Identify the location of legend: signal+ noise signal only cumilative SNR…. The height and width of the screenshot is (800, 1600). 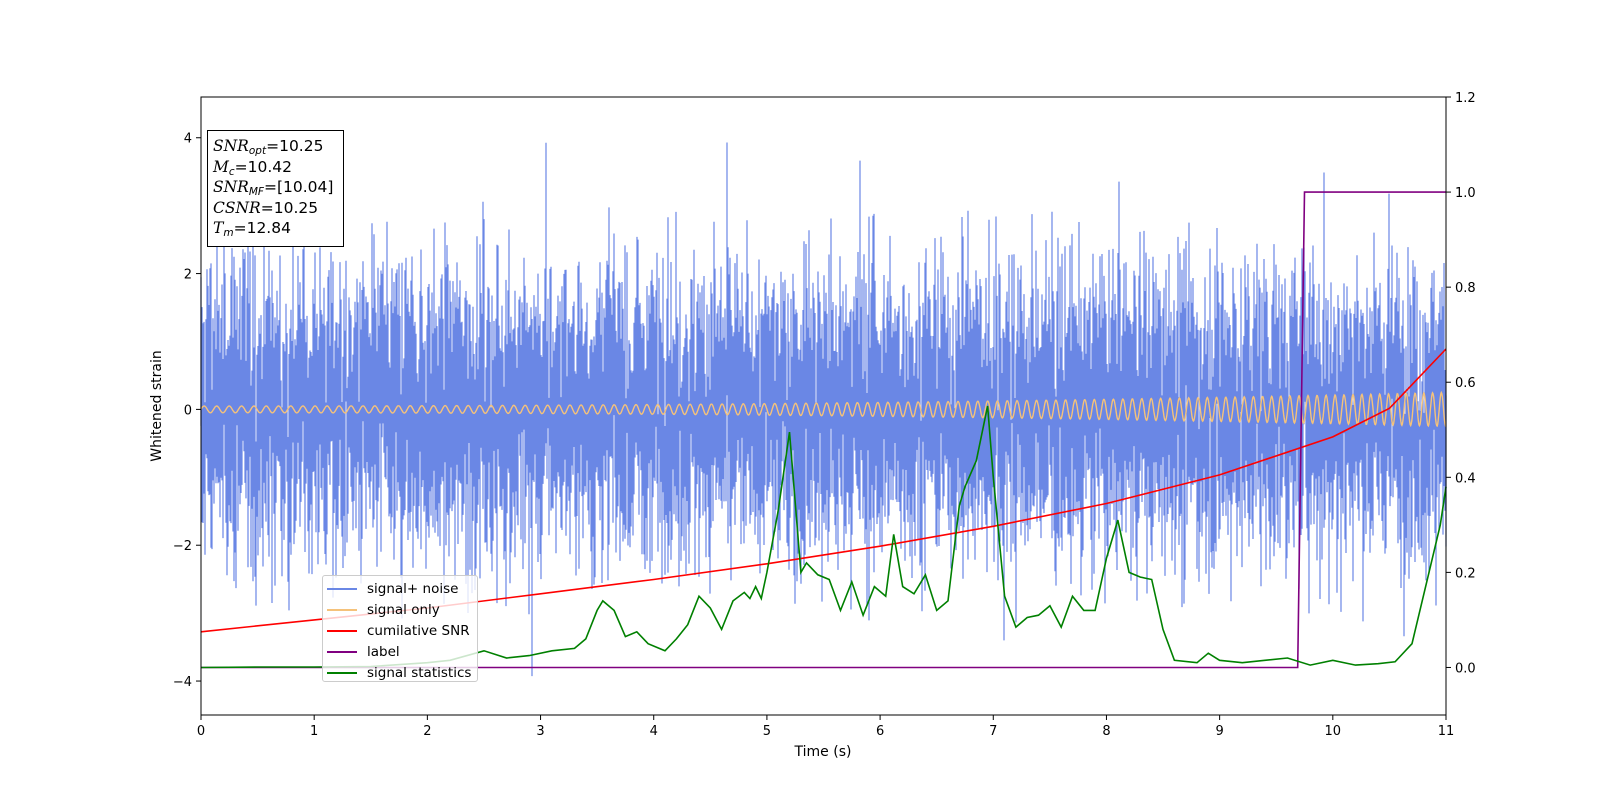
(400, 628).